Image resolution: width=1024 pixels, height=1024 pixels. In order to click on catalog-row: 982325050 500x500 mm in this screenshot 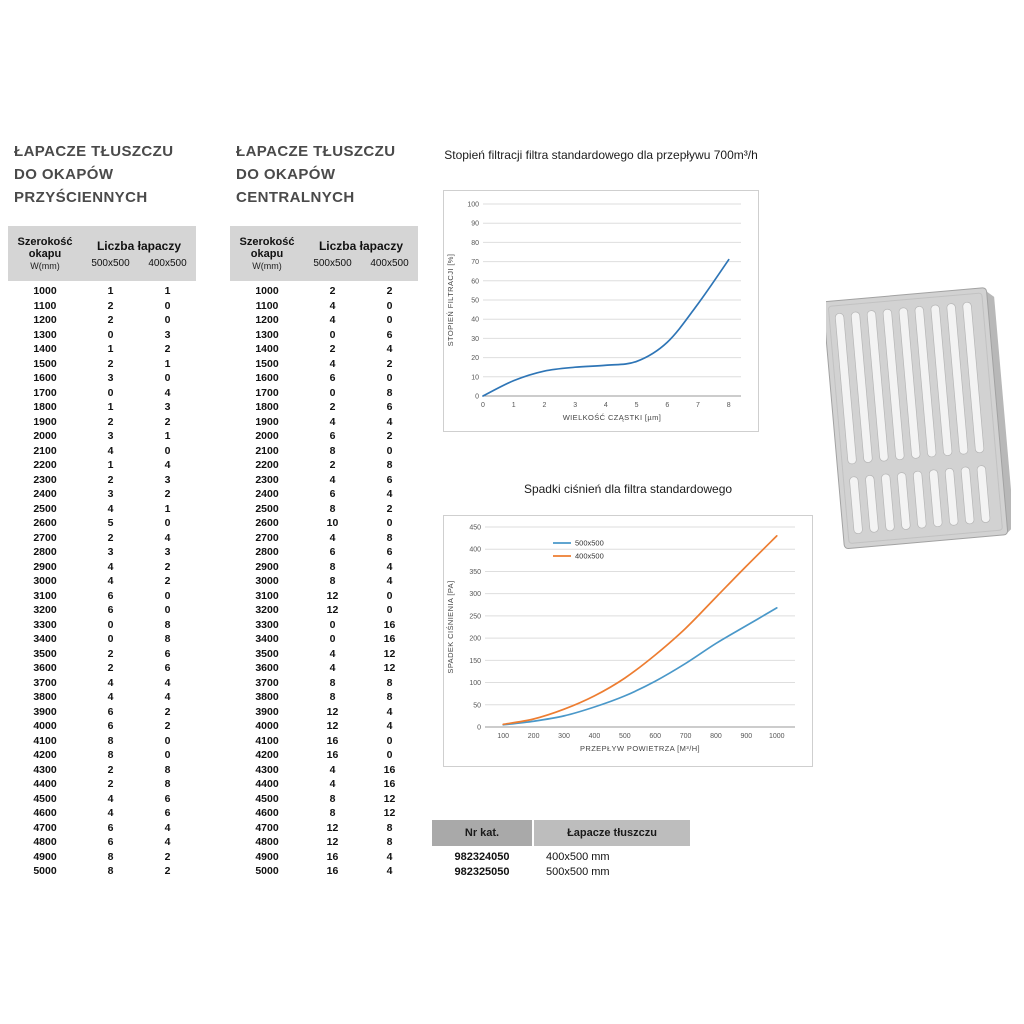, I will do `click(561, 872)`.